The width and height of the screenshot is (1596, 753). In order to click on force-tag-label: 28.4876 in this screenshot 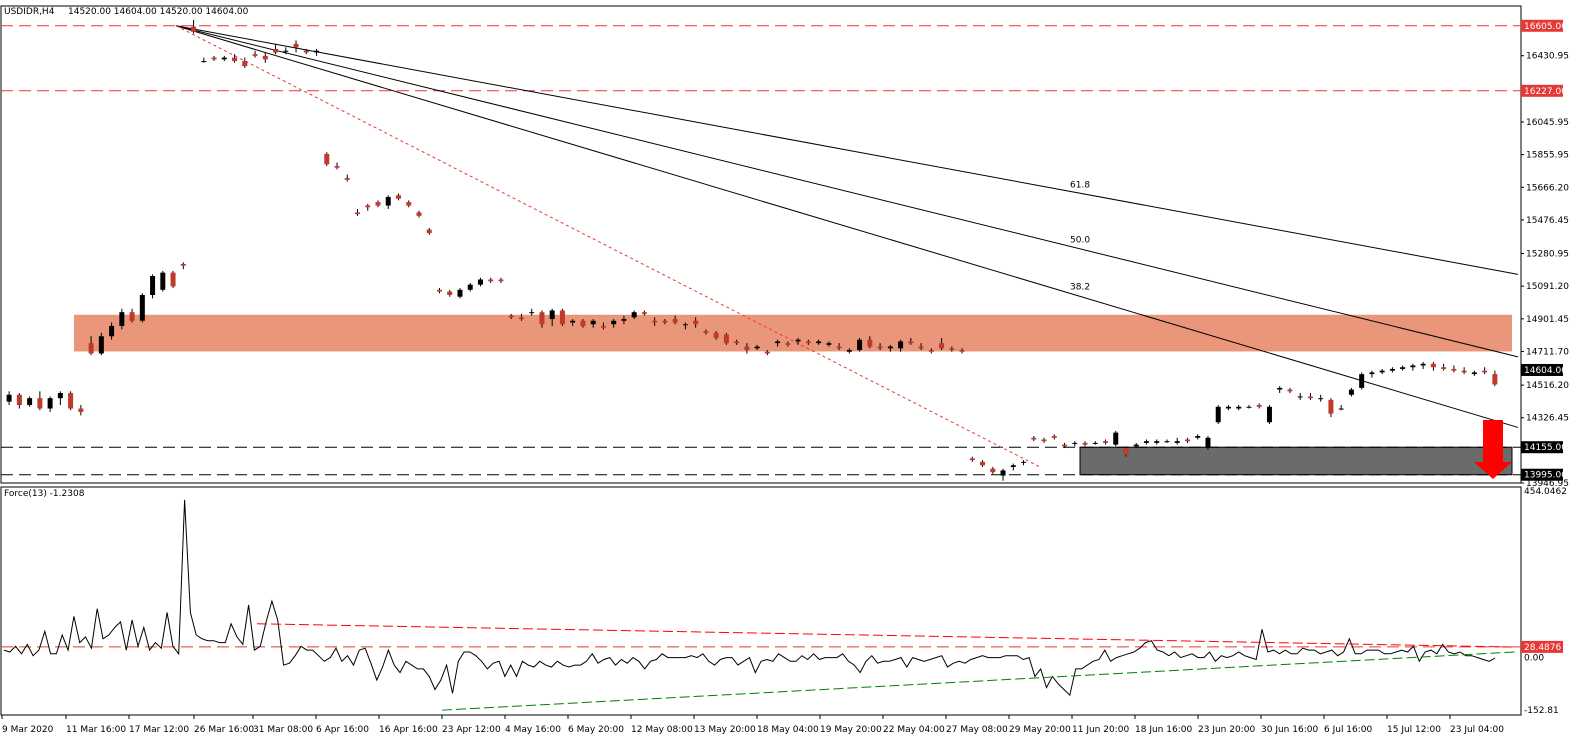, I will do `click(1542, 648)`.